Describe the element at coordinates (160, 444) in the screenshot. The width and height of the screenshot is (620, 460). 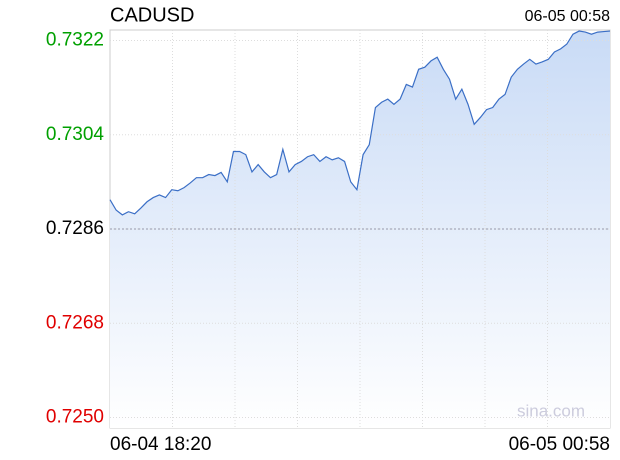
I see `x-tick-label: 06-04 18:20` at that location.